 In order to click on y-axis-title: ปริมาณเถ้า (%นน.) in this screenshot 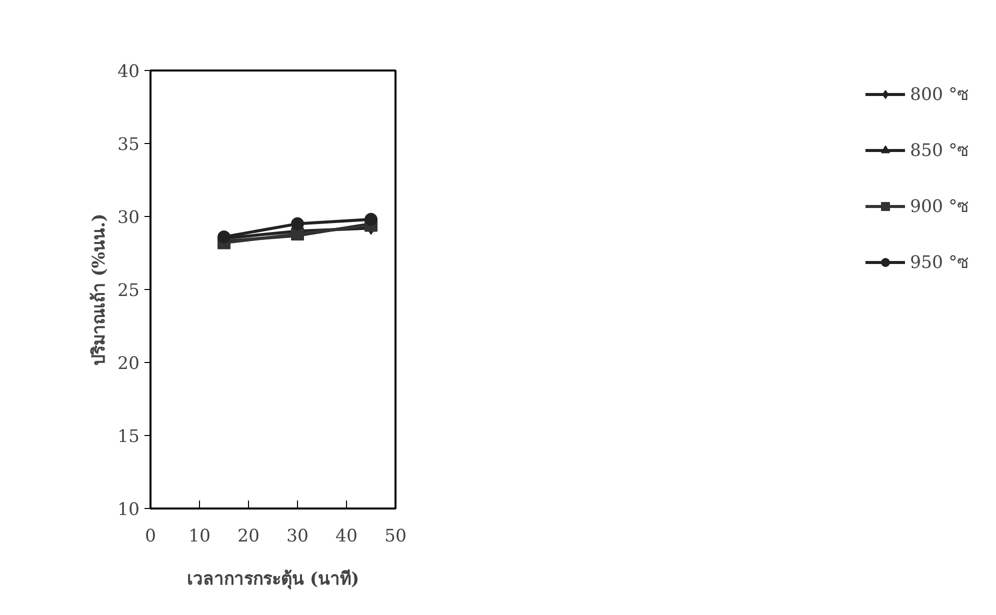, I will do `click(99, 290)`.